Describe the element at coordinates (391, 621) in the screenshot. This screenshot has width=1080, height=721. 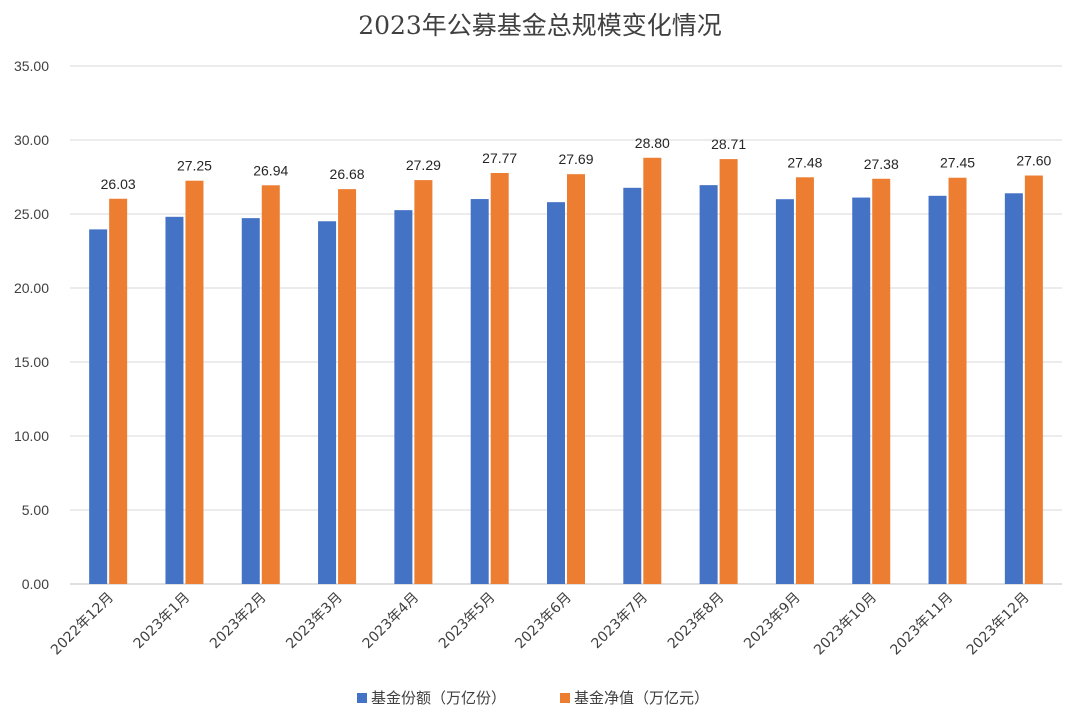
I see `x-tick-label: 2023年4月` at that location.